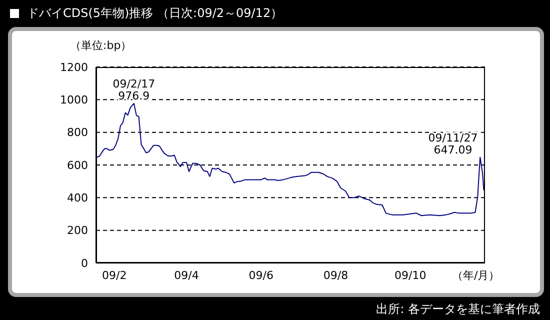  Describe the element at coordinates (261, 275) in the screenshot. I see `x-tick-label: 09/6` at that location.